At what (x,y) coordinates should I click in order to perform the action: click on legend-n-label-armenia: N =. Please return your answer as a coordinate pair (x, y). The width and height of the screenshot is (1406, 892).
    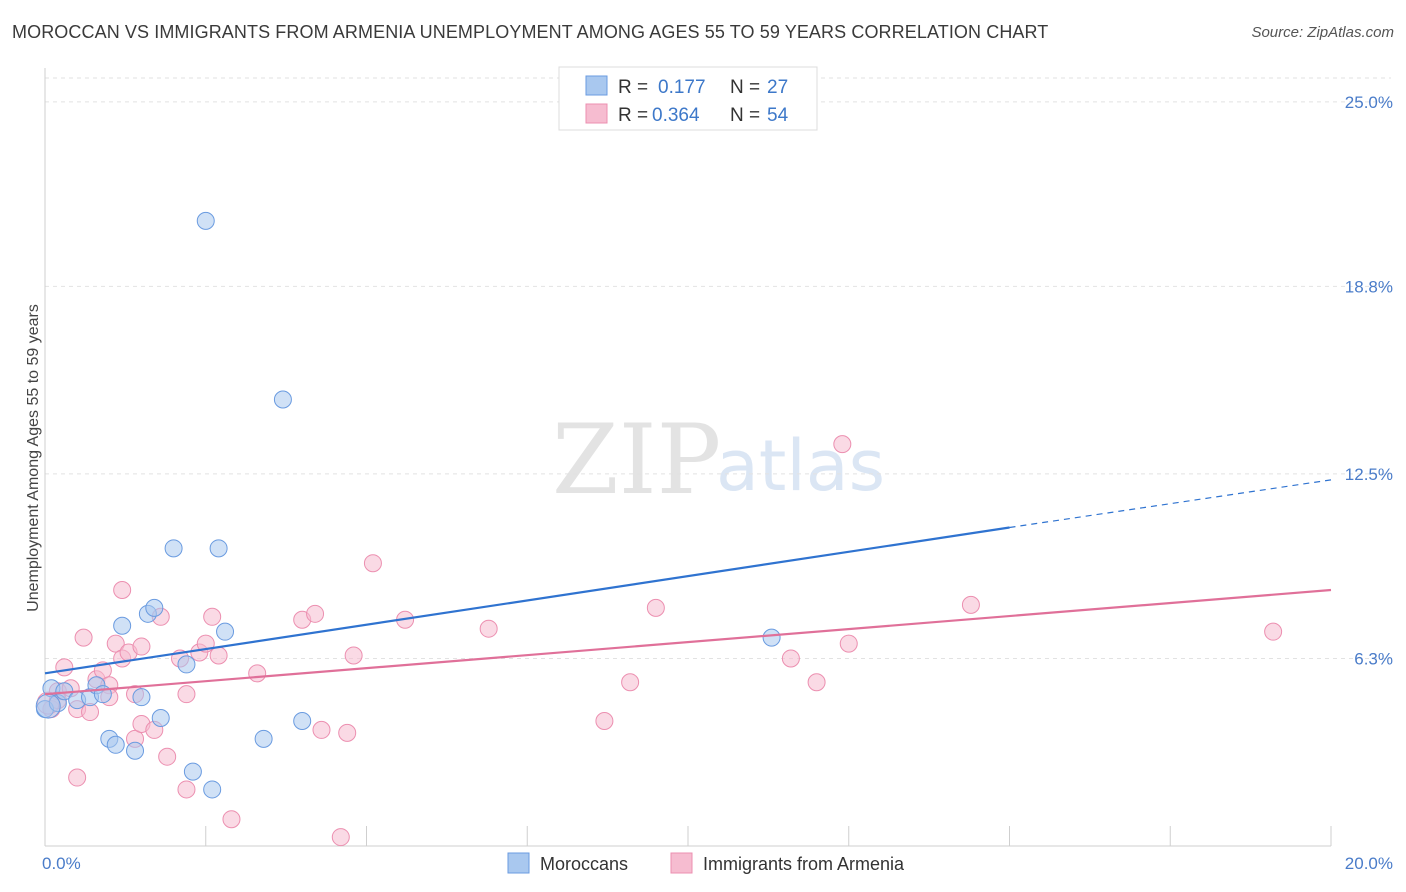
    Looking at the image, I should click on (745, 115).